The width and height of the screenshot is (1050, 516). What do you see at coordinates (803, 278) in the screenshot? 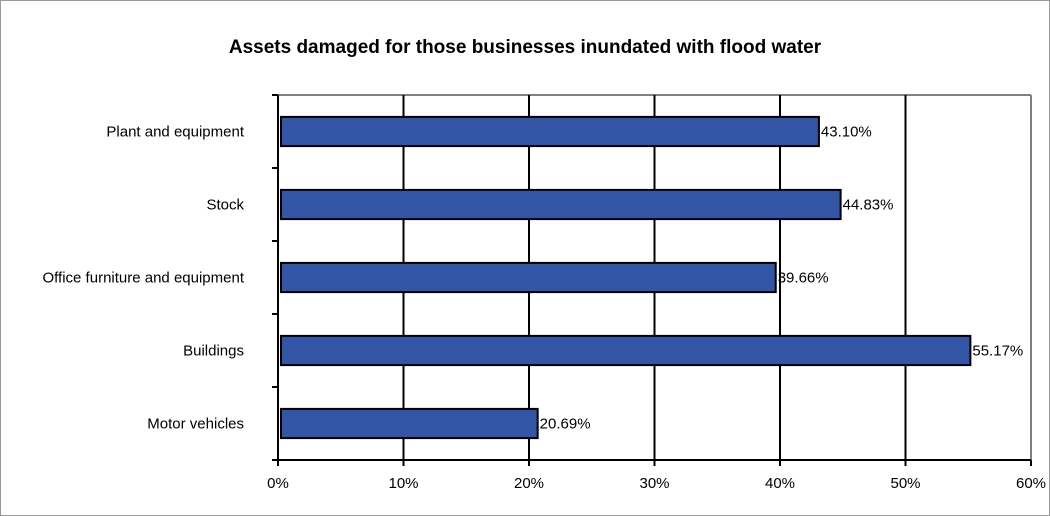
I see `data-label: 39.66%` at bounding box center [803, 278].